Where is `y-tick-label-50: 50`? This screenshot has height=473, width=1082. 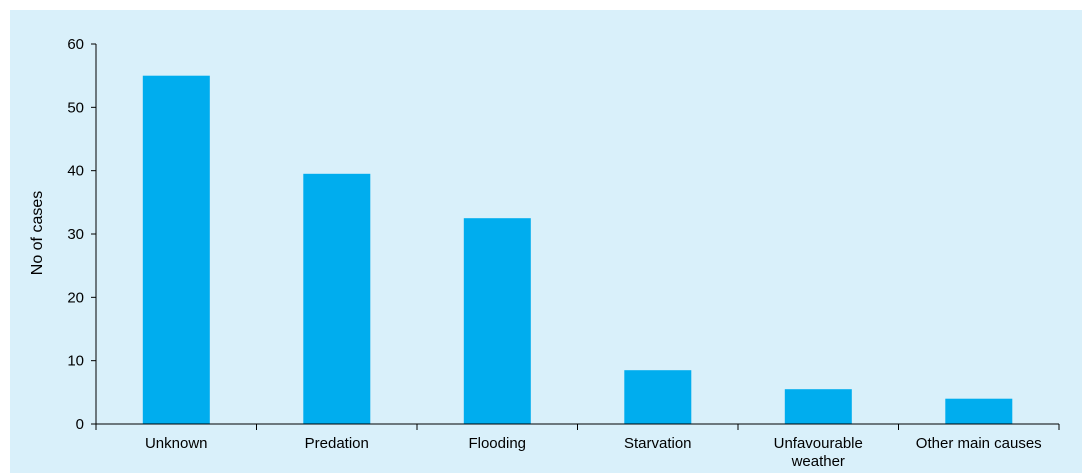
y-tick-label-50: 50 is located at coordinates (75, 107).